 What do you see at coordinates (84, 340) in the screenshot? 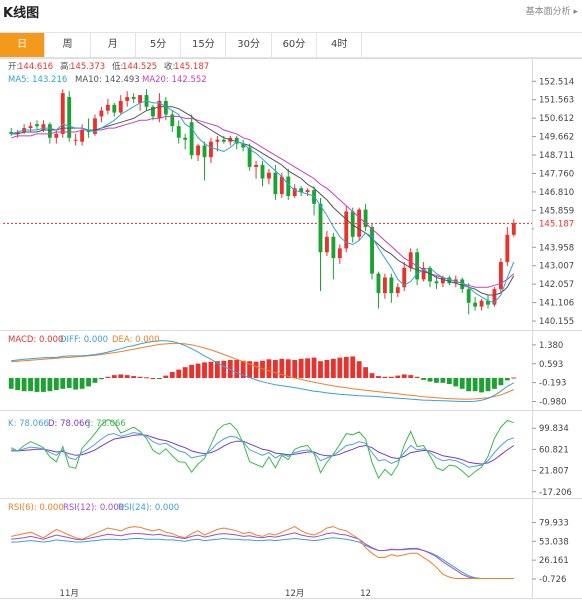
I see `macd-legend-diff: DIFF: 0.000` at bounding box center [84, 340].